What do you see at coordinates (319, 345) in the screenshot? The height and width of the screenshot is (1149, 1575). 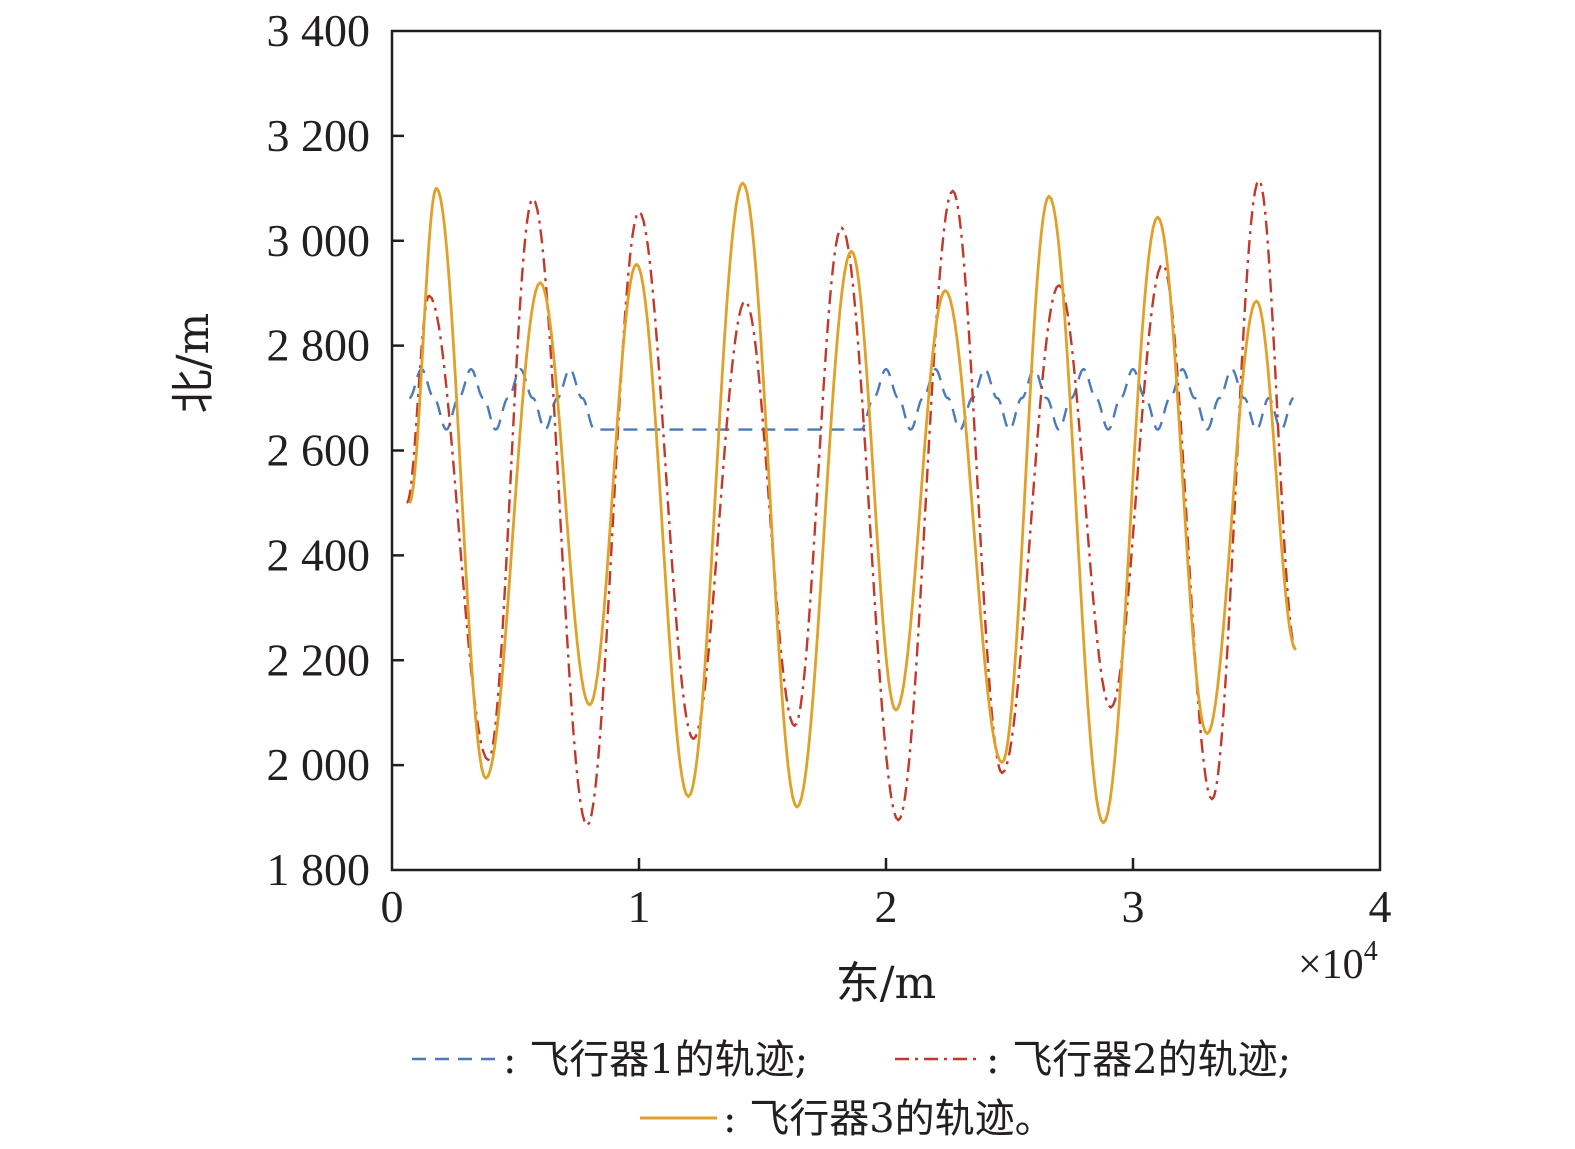 I see `y-tick-label: 2 800` at bounding box center [319, 345].